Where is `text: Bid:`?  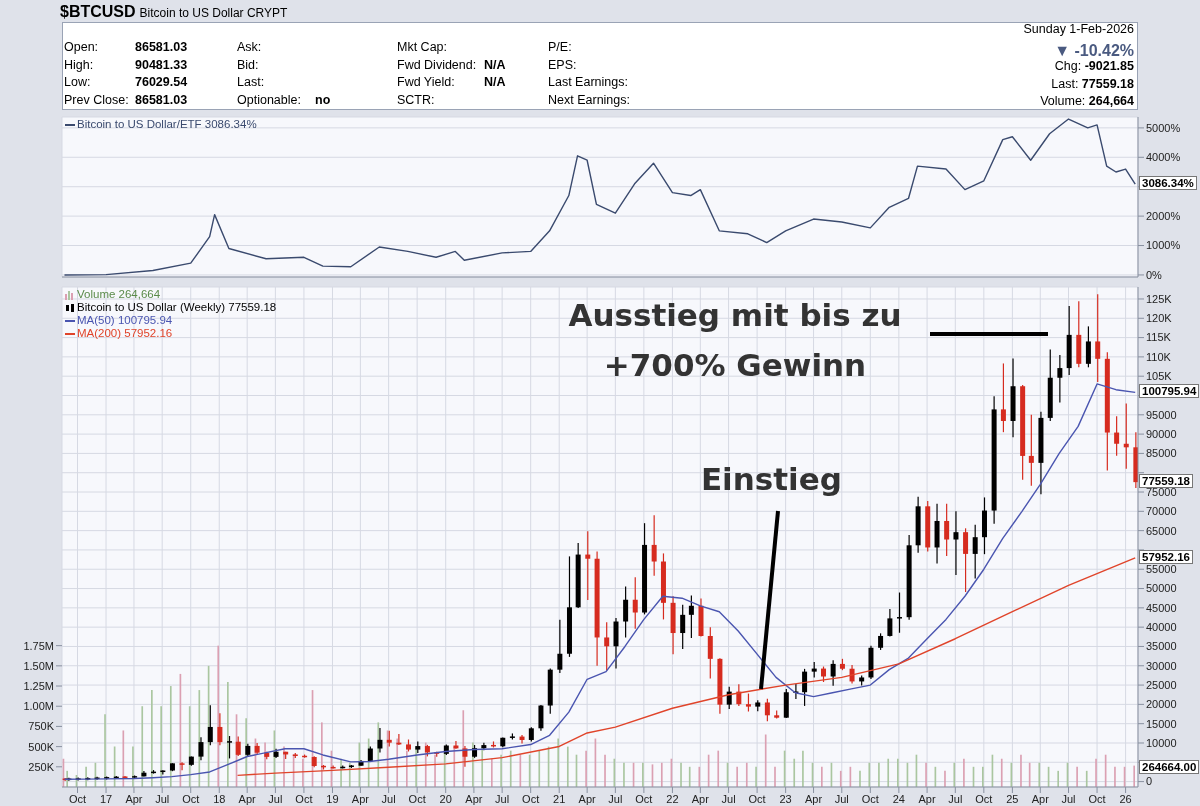
text: Bid: is located at coordinates (248, 64).